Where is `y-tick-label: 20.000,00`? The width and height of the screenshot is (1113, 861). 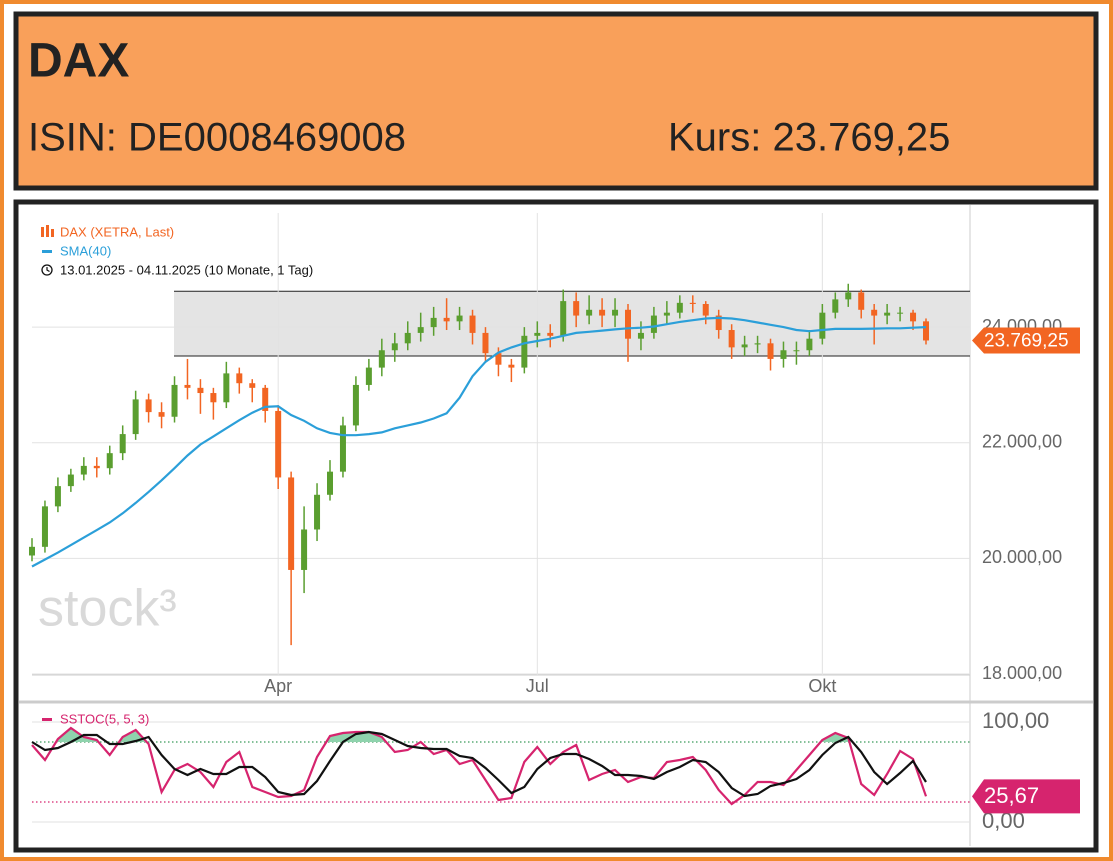 y-tick-label: 20.000,00 is located at coordinates (1022, 557).